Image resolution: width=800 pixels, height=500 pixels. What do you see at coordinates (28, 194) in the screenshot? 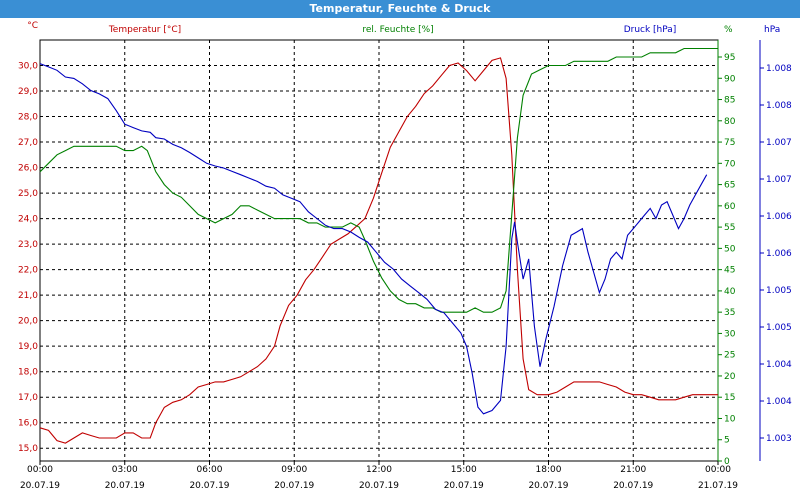
I see `temp-tick-label: 25,0` at bounding box center [28, 194].